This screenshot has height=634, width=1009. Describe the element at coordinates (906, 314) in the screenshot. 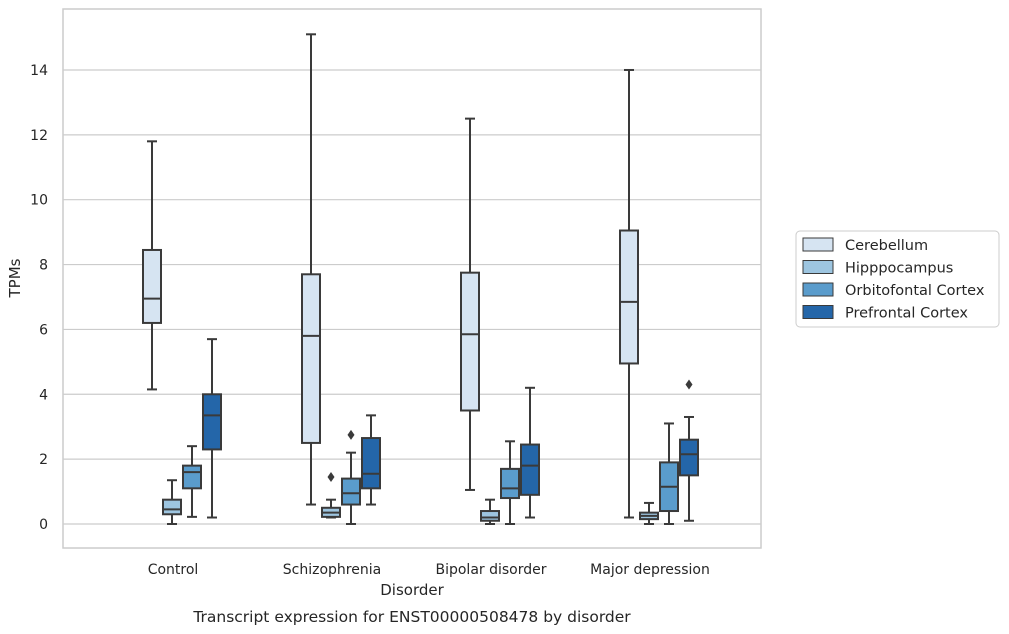

I see `legend-label: Prefrontal Cortex` at that location.